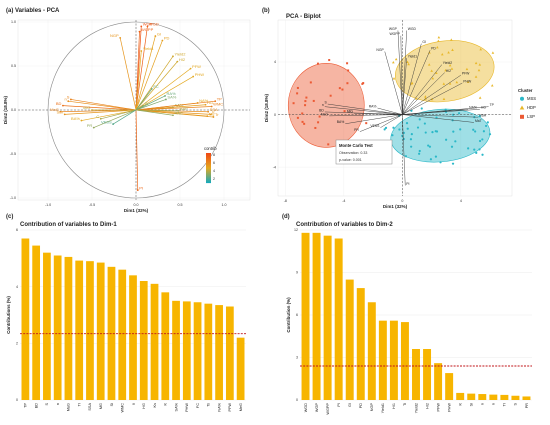 This screenshot has height=425, width=550. What do you see at coordinates (285, 201) in the screenshot?
I see `x-tick-label: -8` at bounding box center [285, 201].